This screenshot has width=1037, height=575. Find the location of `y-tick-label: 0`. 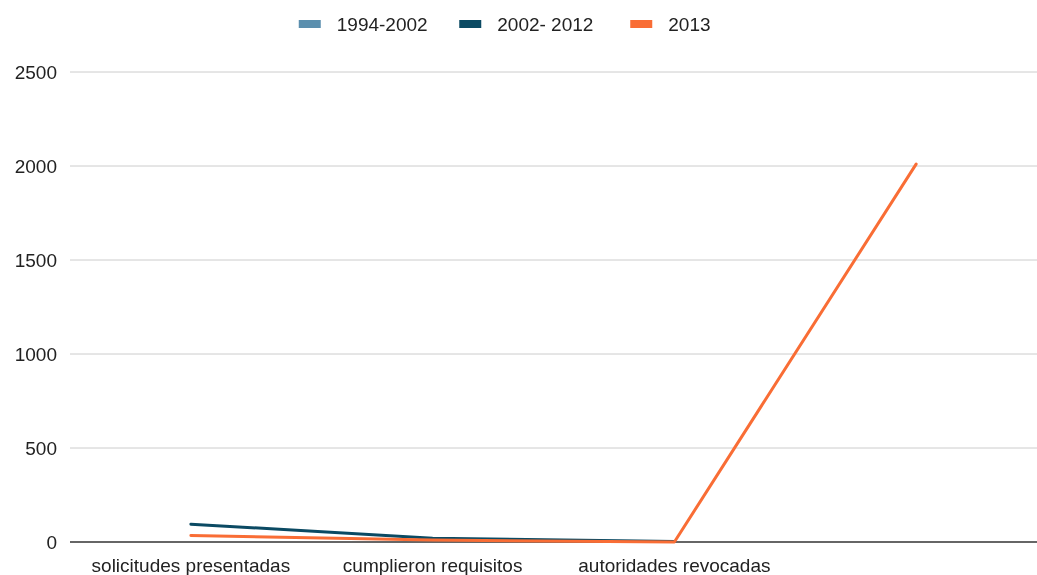

y-tick-label: 0 is located at coordinates (51, 542).